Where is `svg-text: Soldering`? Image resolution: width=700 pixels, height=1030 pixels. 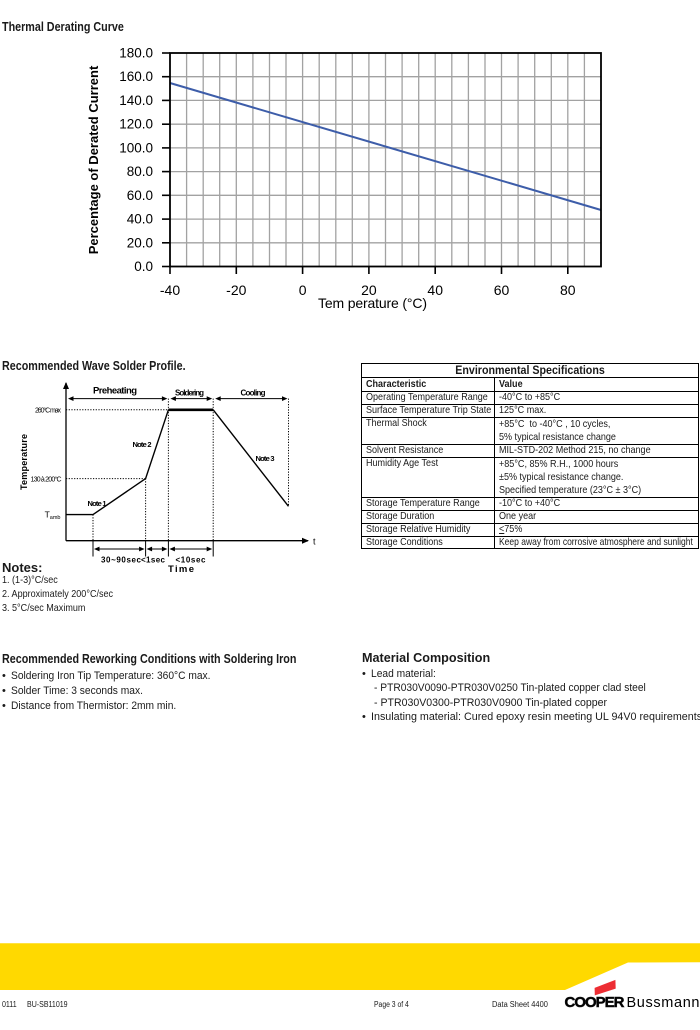 svg-text: Soldering is located at coordinates (189, 393).